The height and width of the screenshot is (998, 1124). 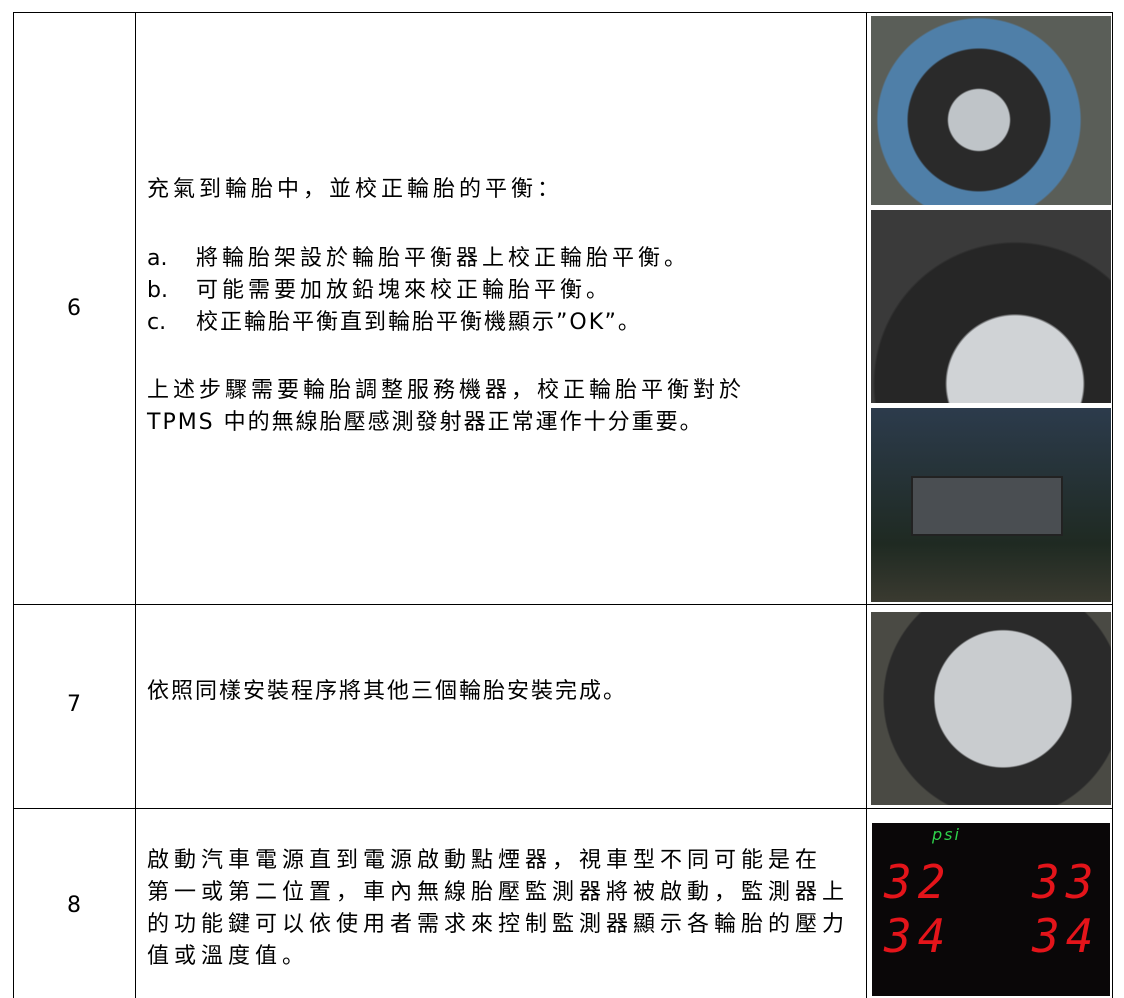 I want to click on item-text: 校正輪胎平衡直到輪胎平衡機顯示”OK”。, so click(x=419, y=322).